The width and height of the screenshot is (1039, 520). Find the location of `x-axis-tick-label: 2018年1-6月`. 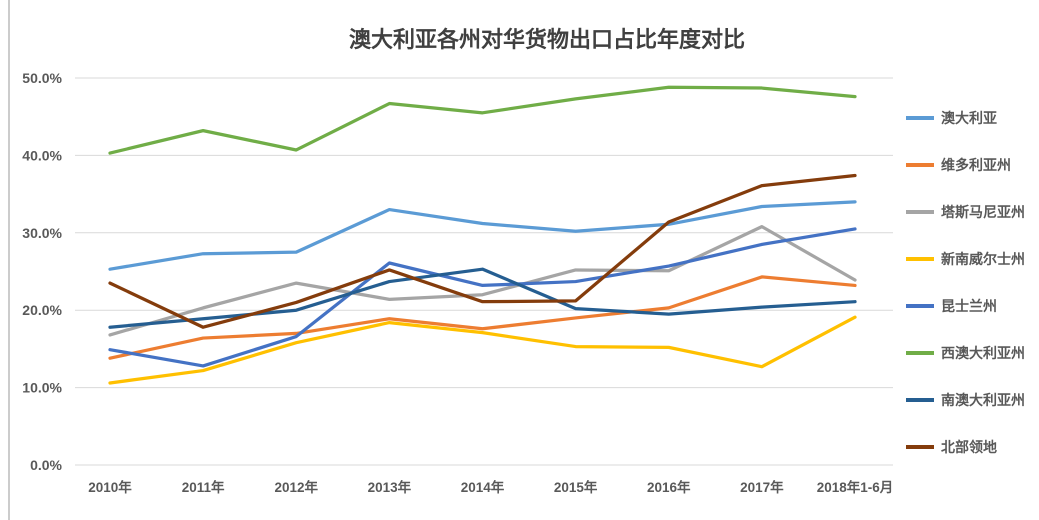

x-axis-tick-label: 2018年1-6月 is located at coordinates (855, 487).